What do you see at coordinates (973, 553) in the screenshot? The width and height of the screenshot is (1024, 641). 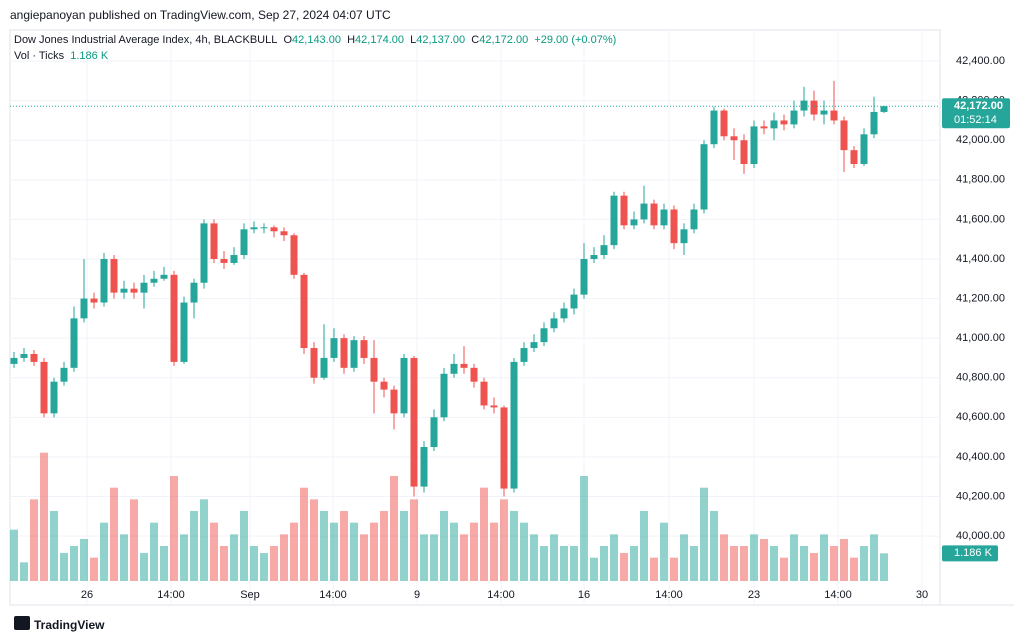 I see `volume-label: 1.186 K` at bounding box center [973, 553].